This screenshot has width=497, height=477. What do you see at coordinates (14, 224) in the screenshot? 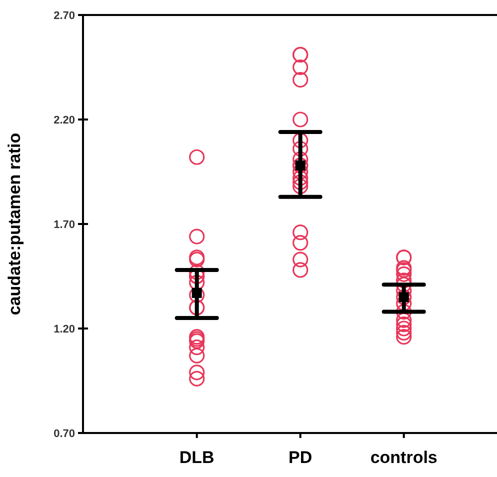
I see `y-axis-title: caudate:putamen ratio` at bounding box center [14, 224].